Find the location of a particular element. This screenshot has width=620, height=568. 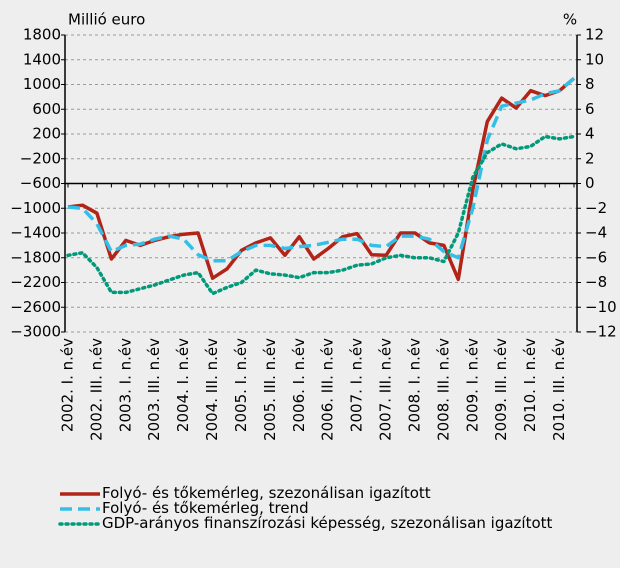

y-tick-label: −3000 is located at coordinates (35, 332).